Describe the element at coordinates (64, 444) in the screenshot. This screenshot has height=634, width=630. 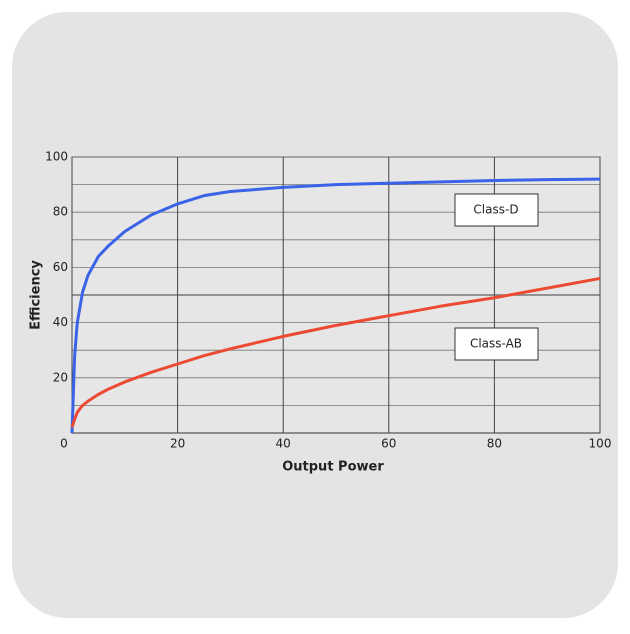
I see `x-tick-label: 0` at that location.